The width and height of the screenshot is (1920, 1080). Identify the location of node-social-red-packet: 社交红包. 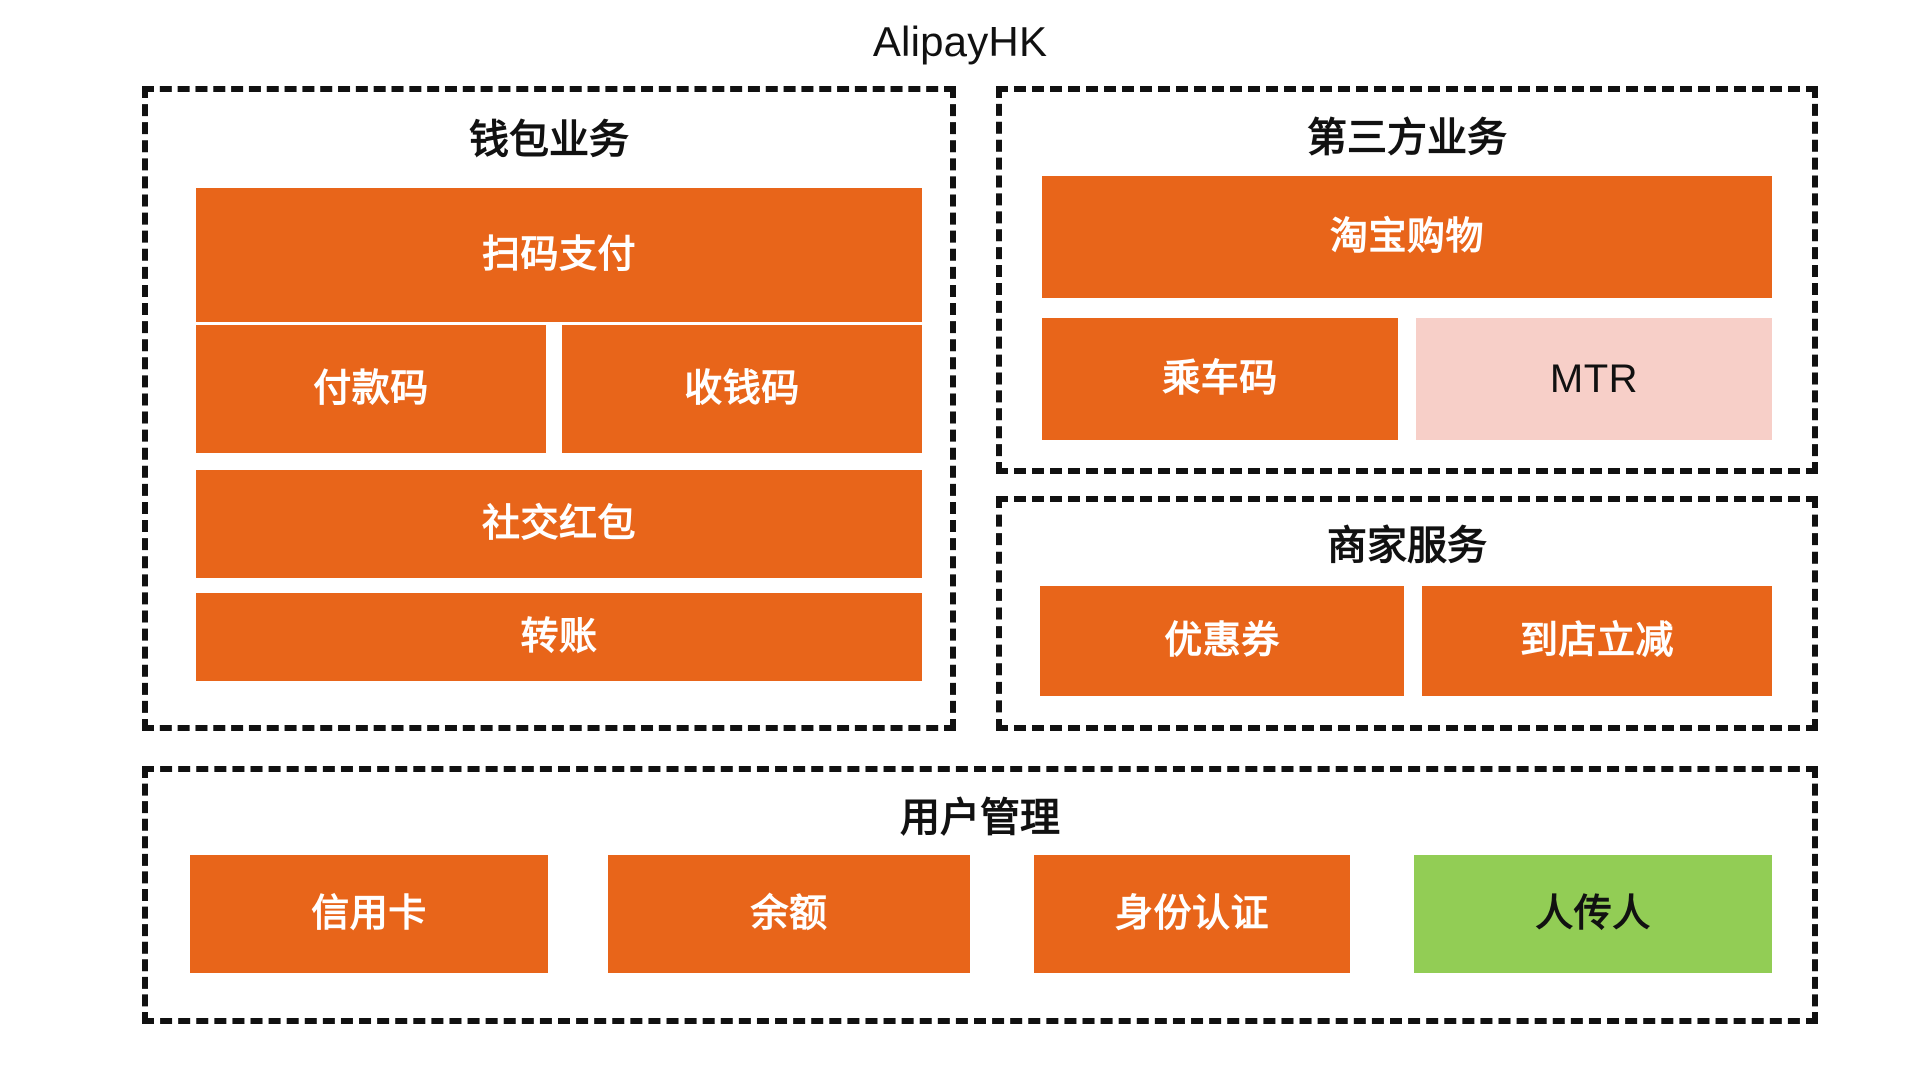
(559, 524).